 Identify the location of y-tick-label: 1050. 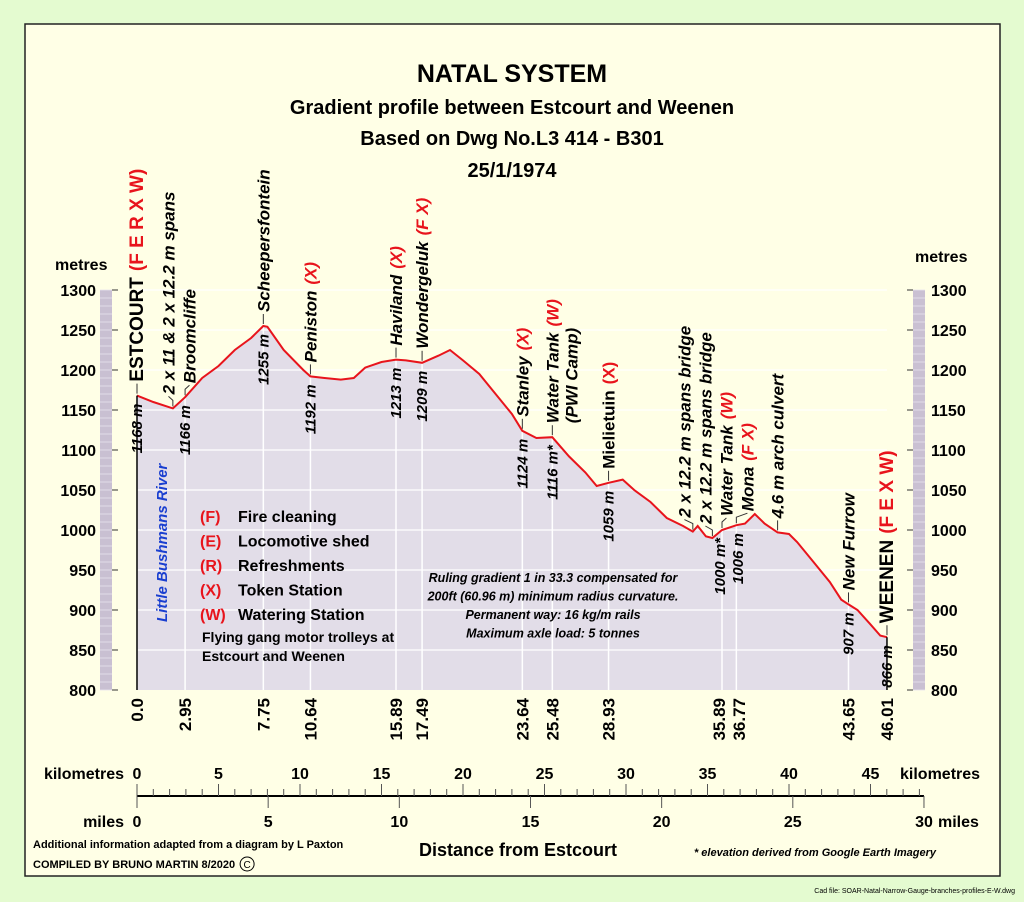
(949, 491).